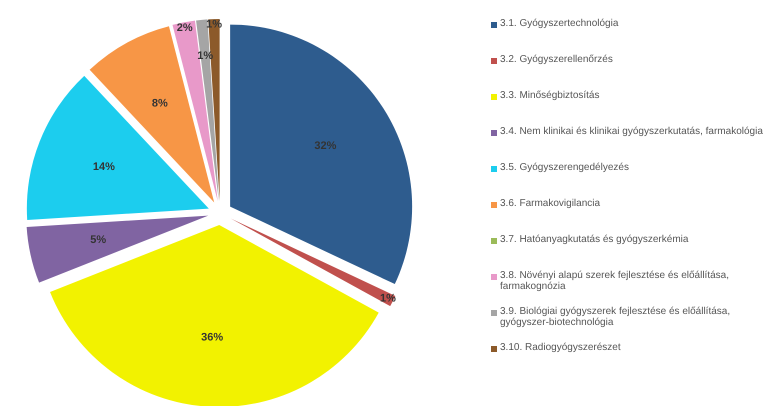 This screenshot has height=406, width=776. What do you see at coordinates (325, 146) in the screenshot?
I see `data-label: 32%` at bounding box center [325, 146].